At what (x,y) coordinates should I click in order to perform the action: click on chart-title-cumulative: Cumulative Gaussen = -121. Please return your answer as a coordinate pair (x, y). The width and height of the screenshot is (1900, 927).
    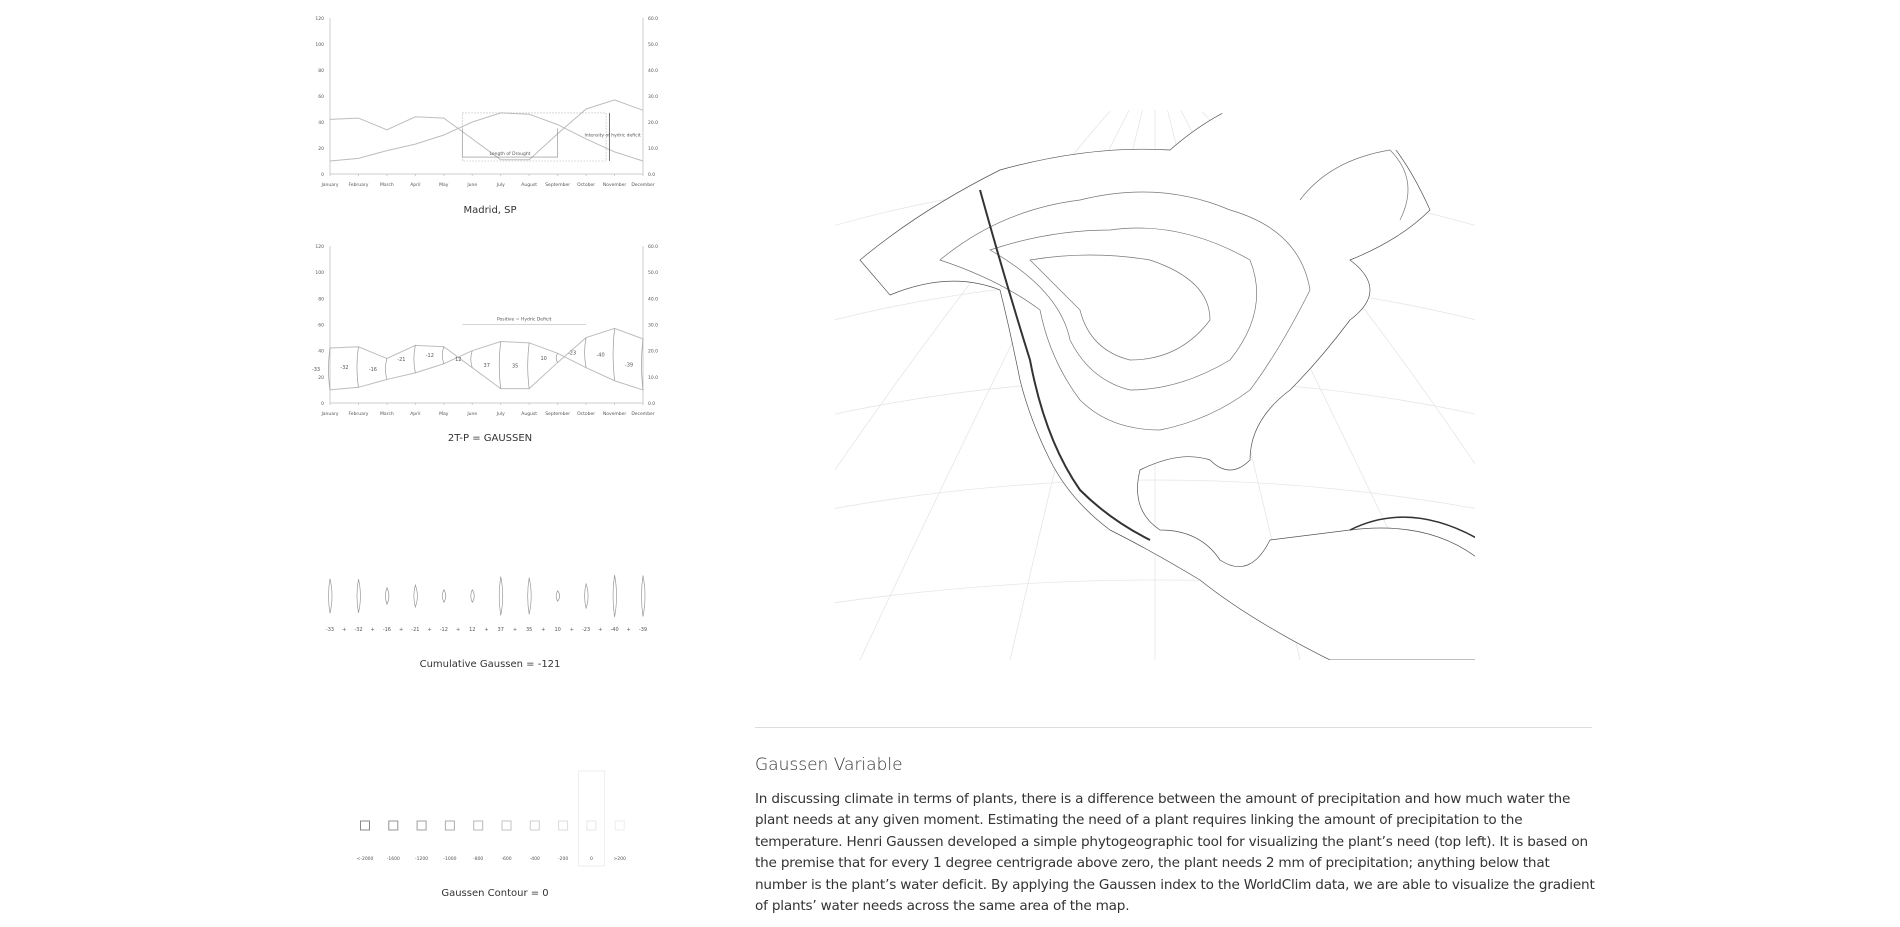
    Looking at the image, I should click on (490, 664).